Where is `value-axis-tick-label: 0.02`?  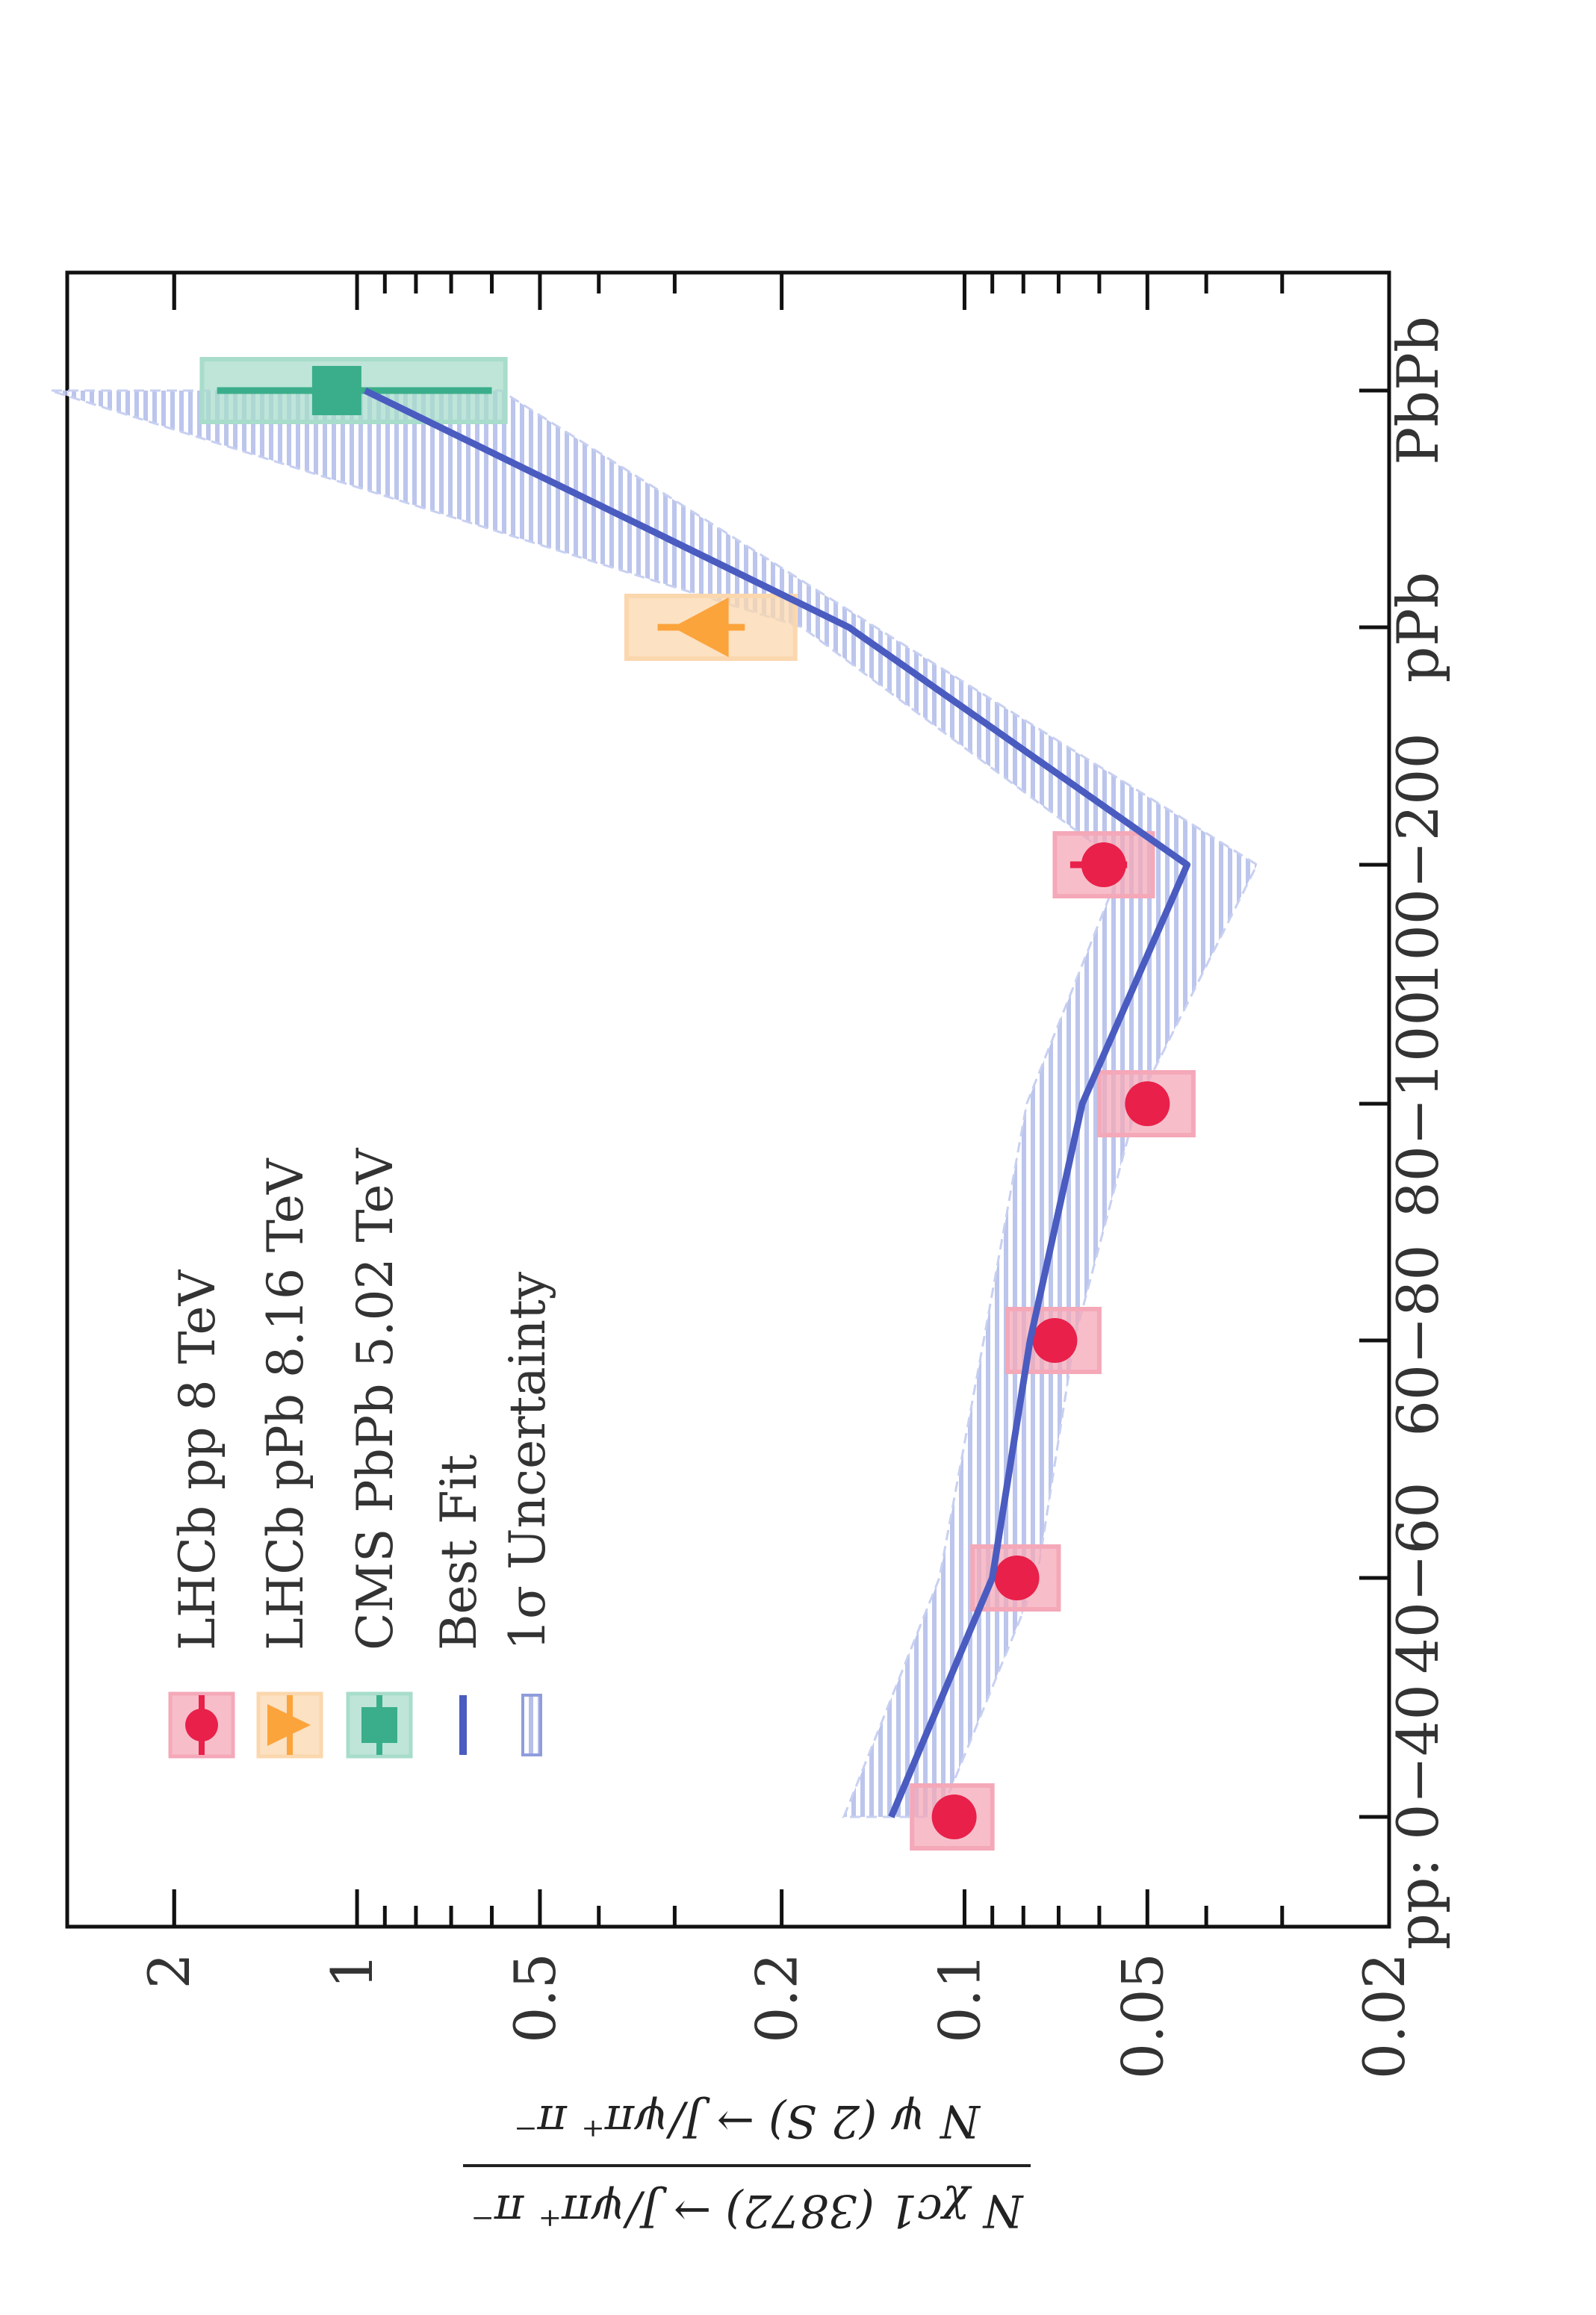
value-axis-tick-label: 0.02 is located at coordinates (1384, 2016).